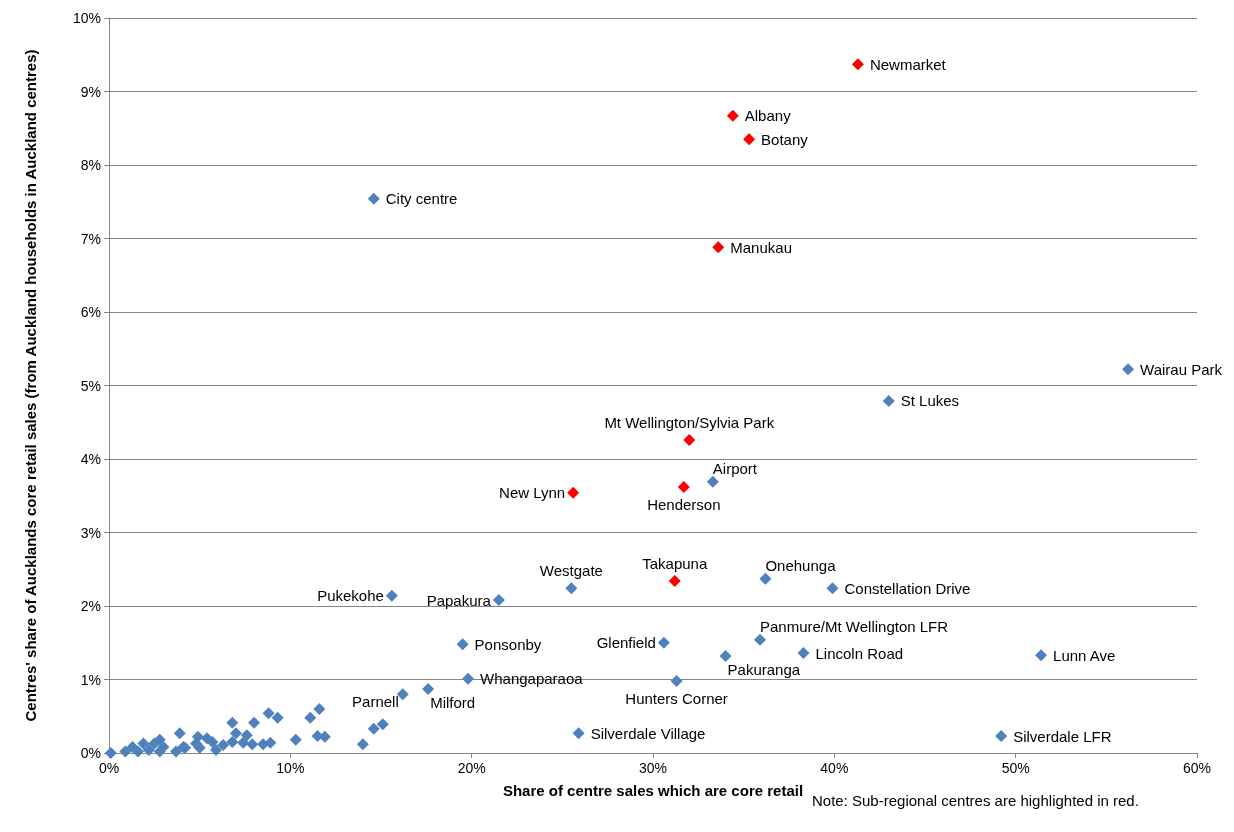  I want to click on x-tick-label: 20%, so click(471, 768).